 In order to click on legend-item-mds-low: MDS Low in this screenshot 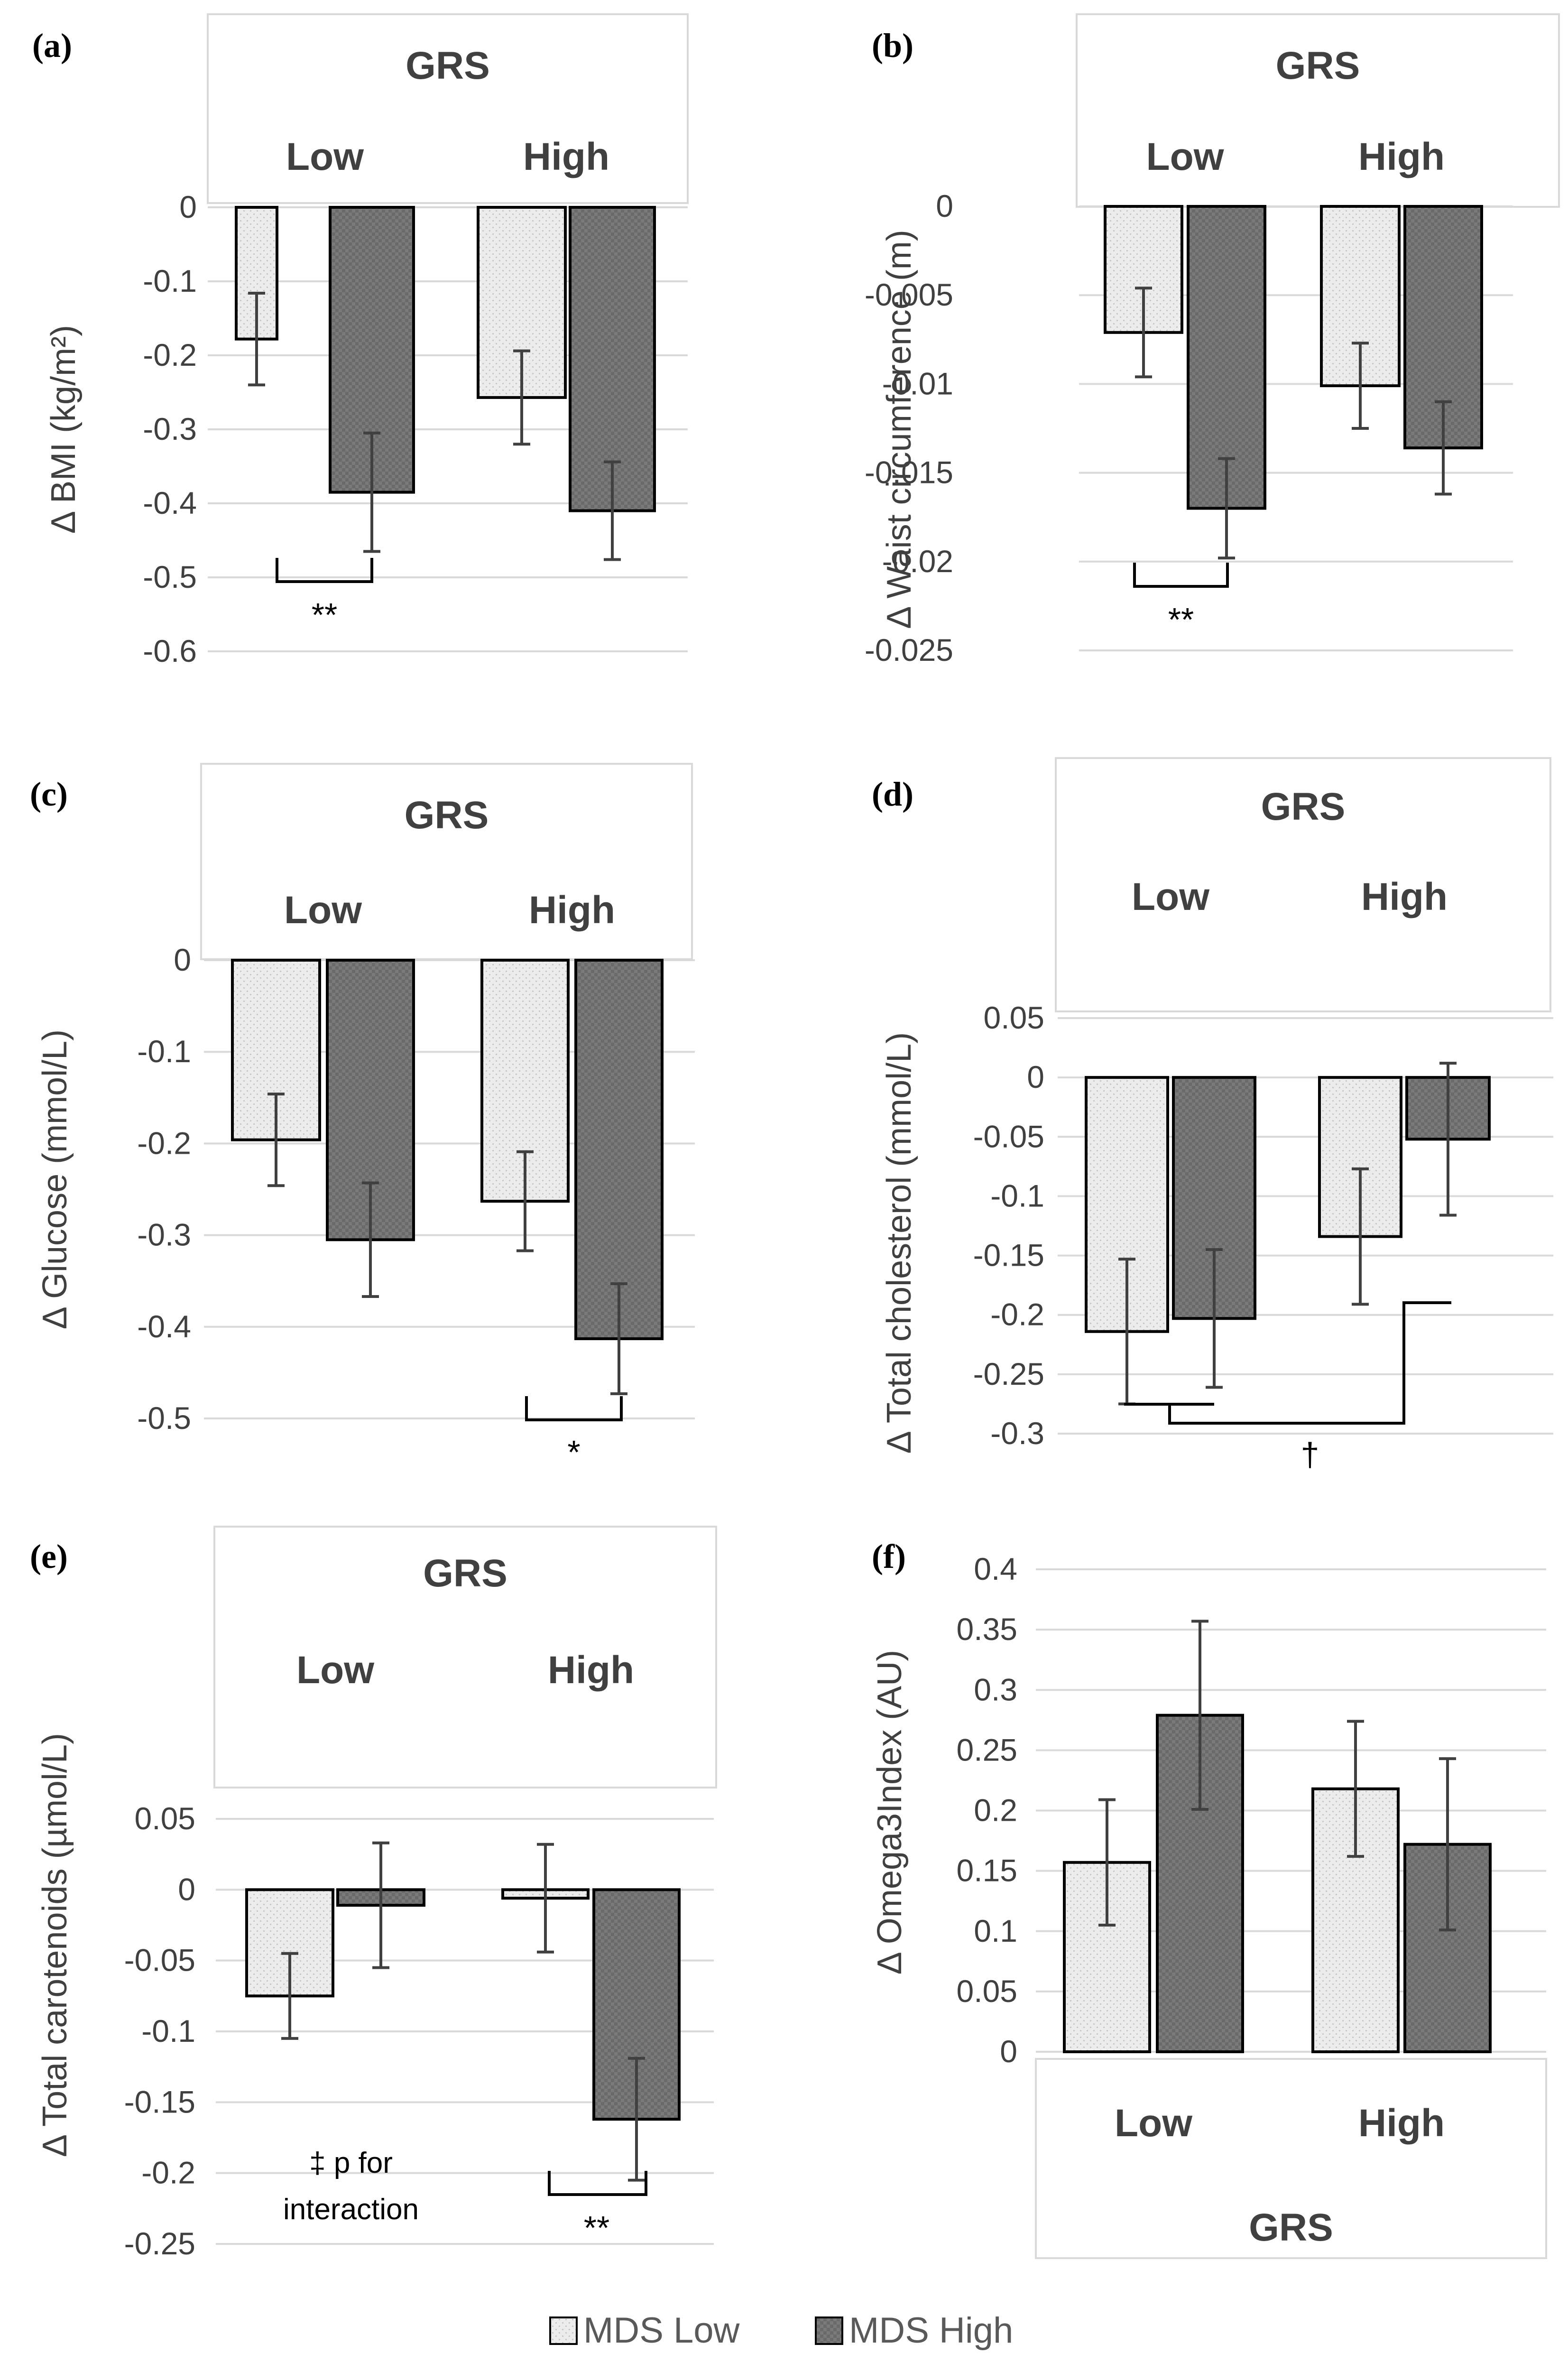, I will do `click(645, 2330)`.